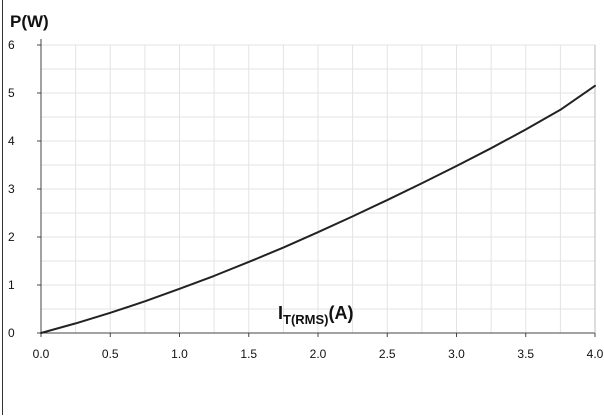 The width and height of the screenshot is (604, 420). Describe the element at coordinates (387, 354) in the screenshot. I see `x-tick-label: 2.5` at that location.